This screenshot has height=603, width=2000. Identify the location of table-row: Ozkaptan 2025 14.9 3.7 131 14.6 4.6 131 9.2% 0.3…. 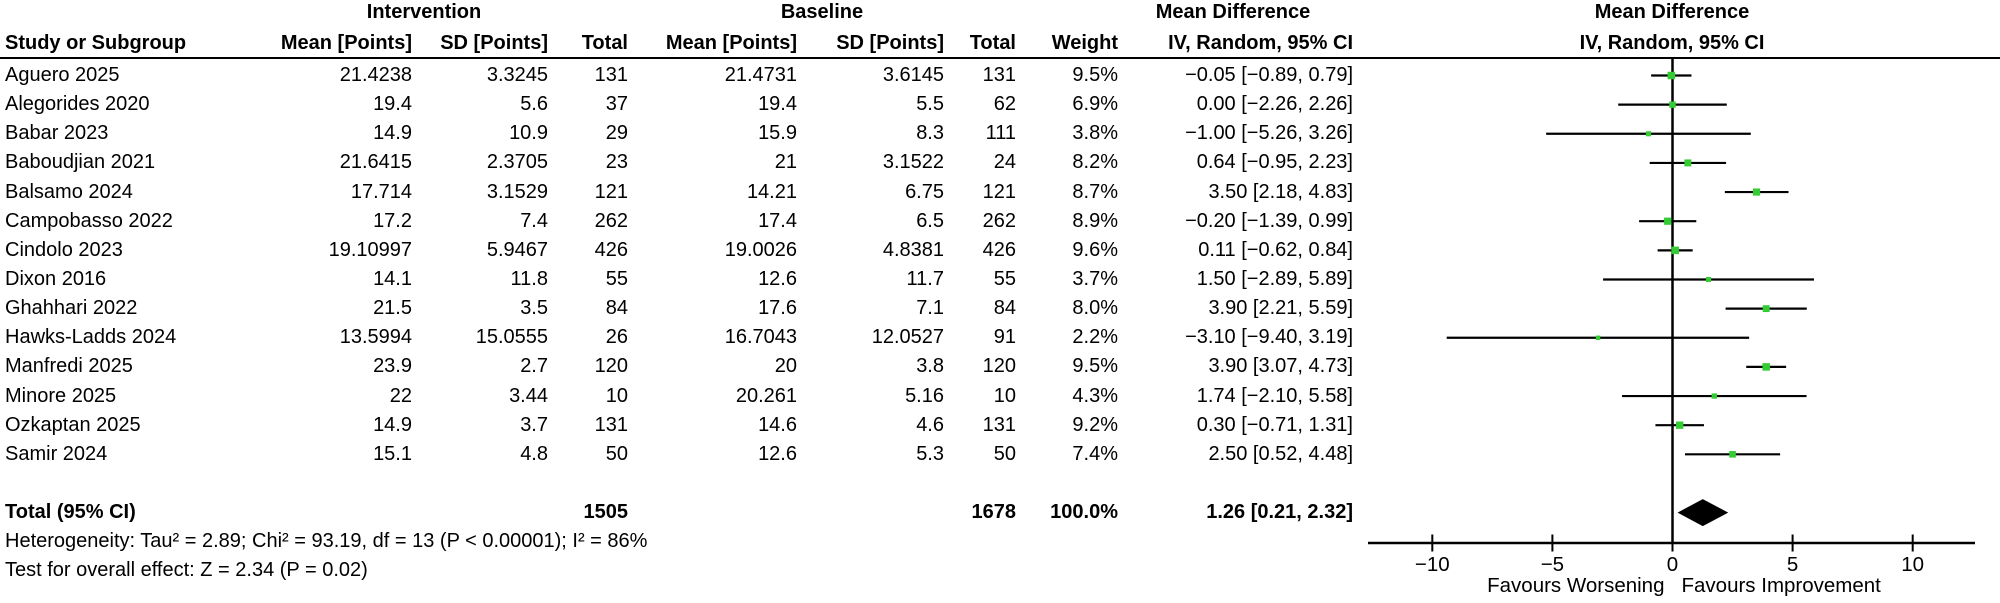
(1000, 425).